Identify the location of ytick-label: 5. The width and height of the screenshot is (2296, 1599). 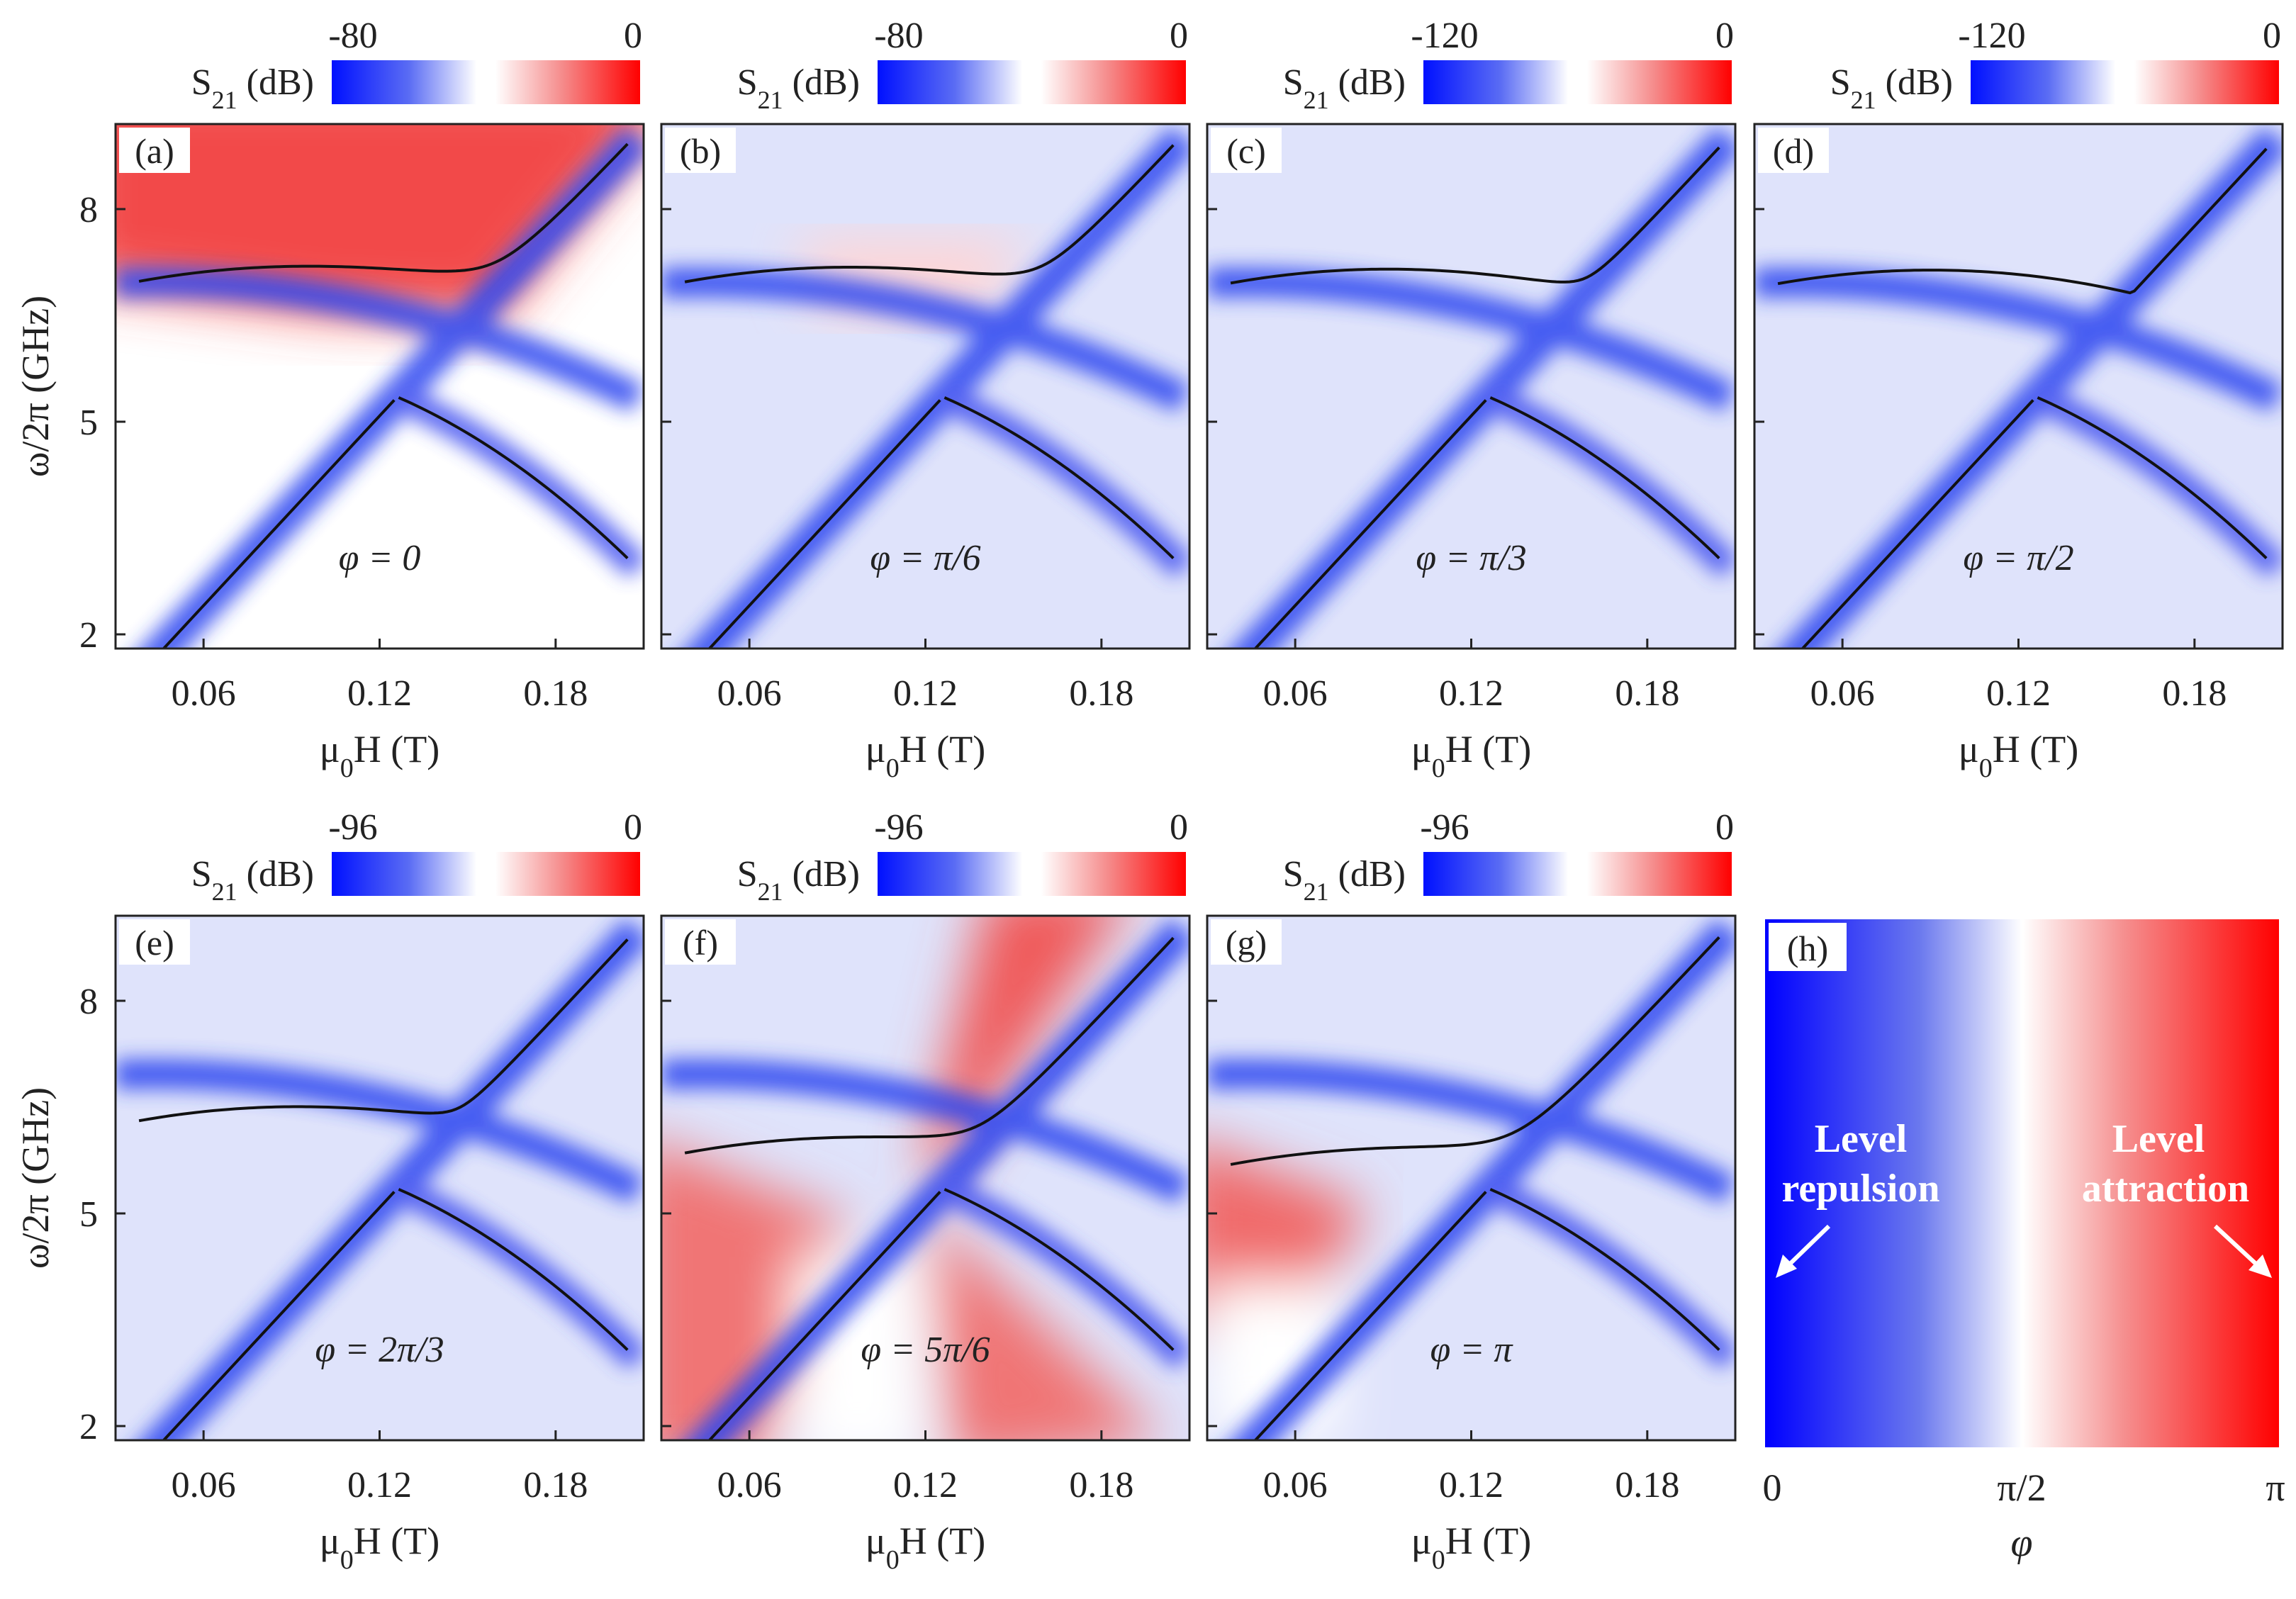
(88, 423).